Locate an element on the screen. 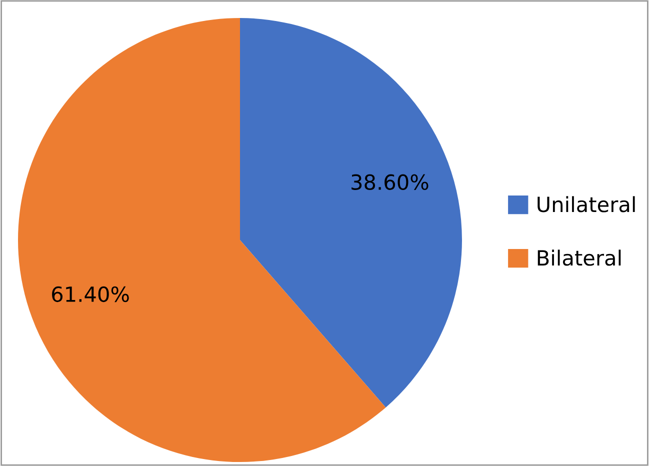  legend-label: Unilateral is located at coordinates (586, 204).